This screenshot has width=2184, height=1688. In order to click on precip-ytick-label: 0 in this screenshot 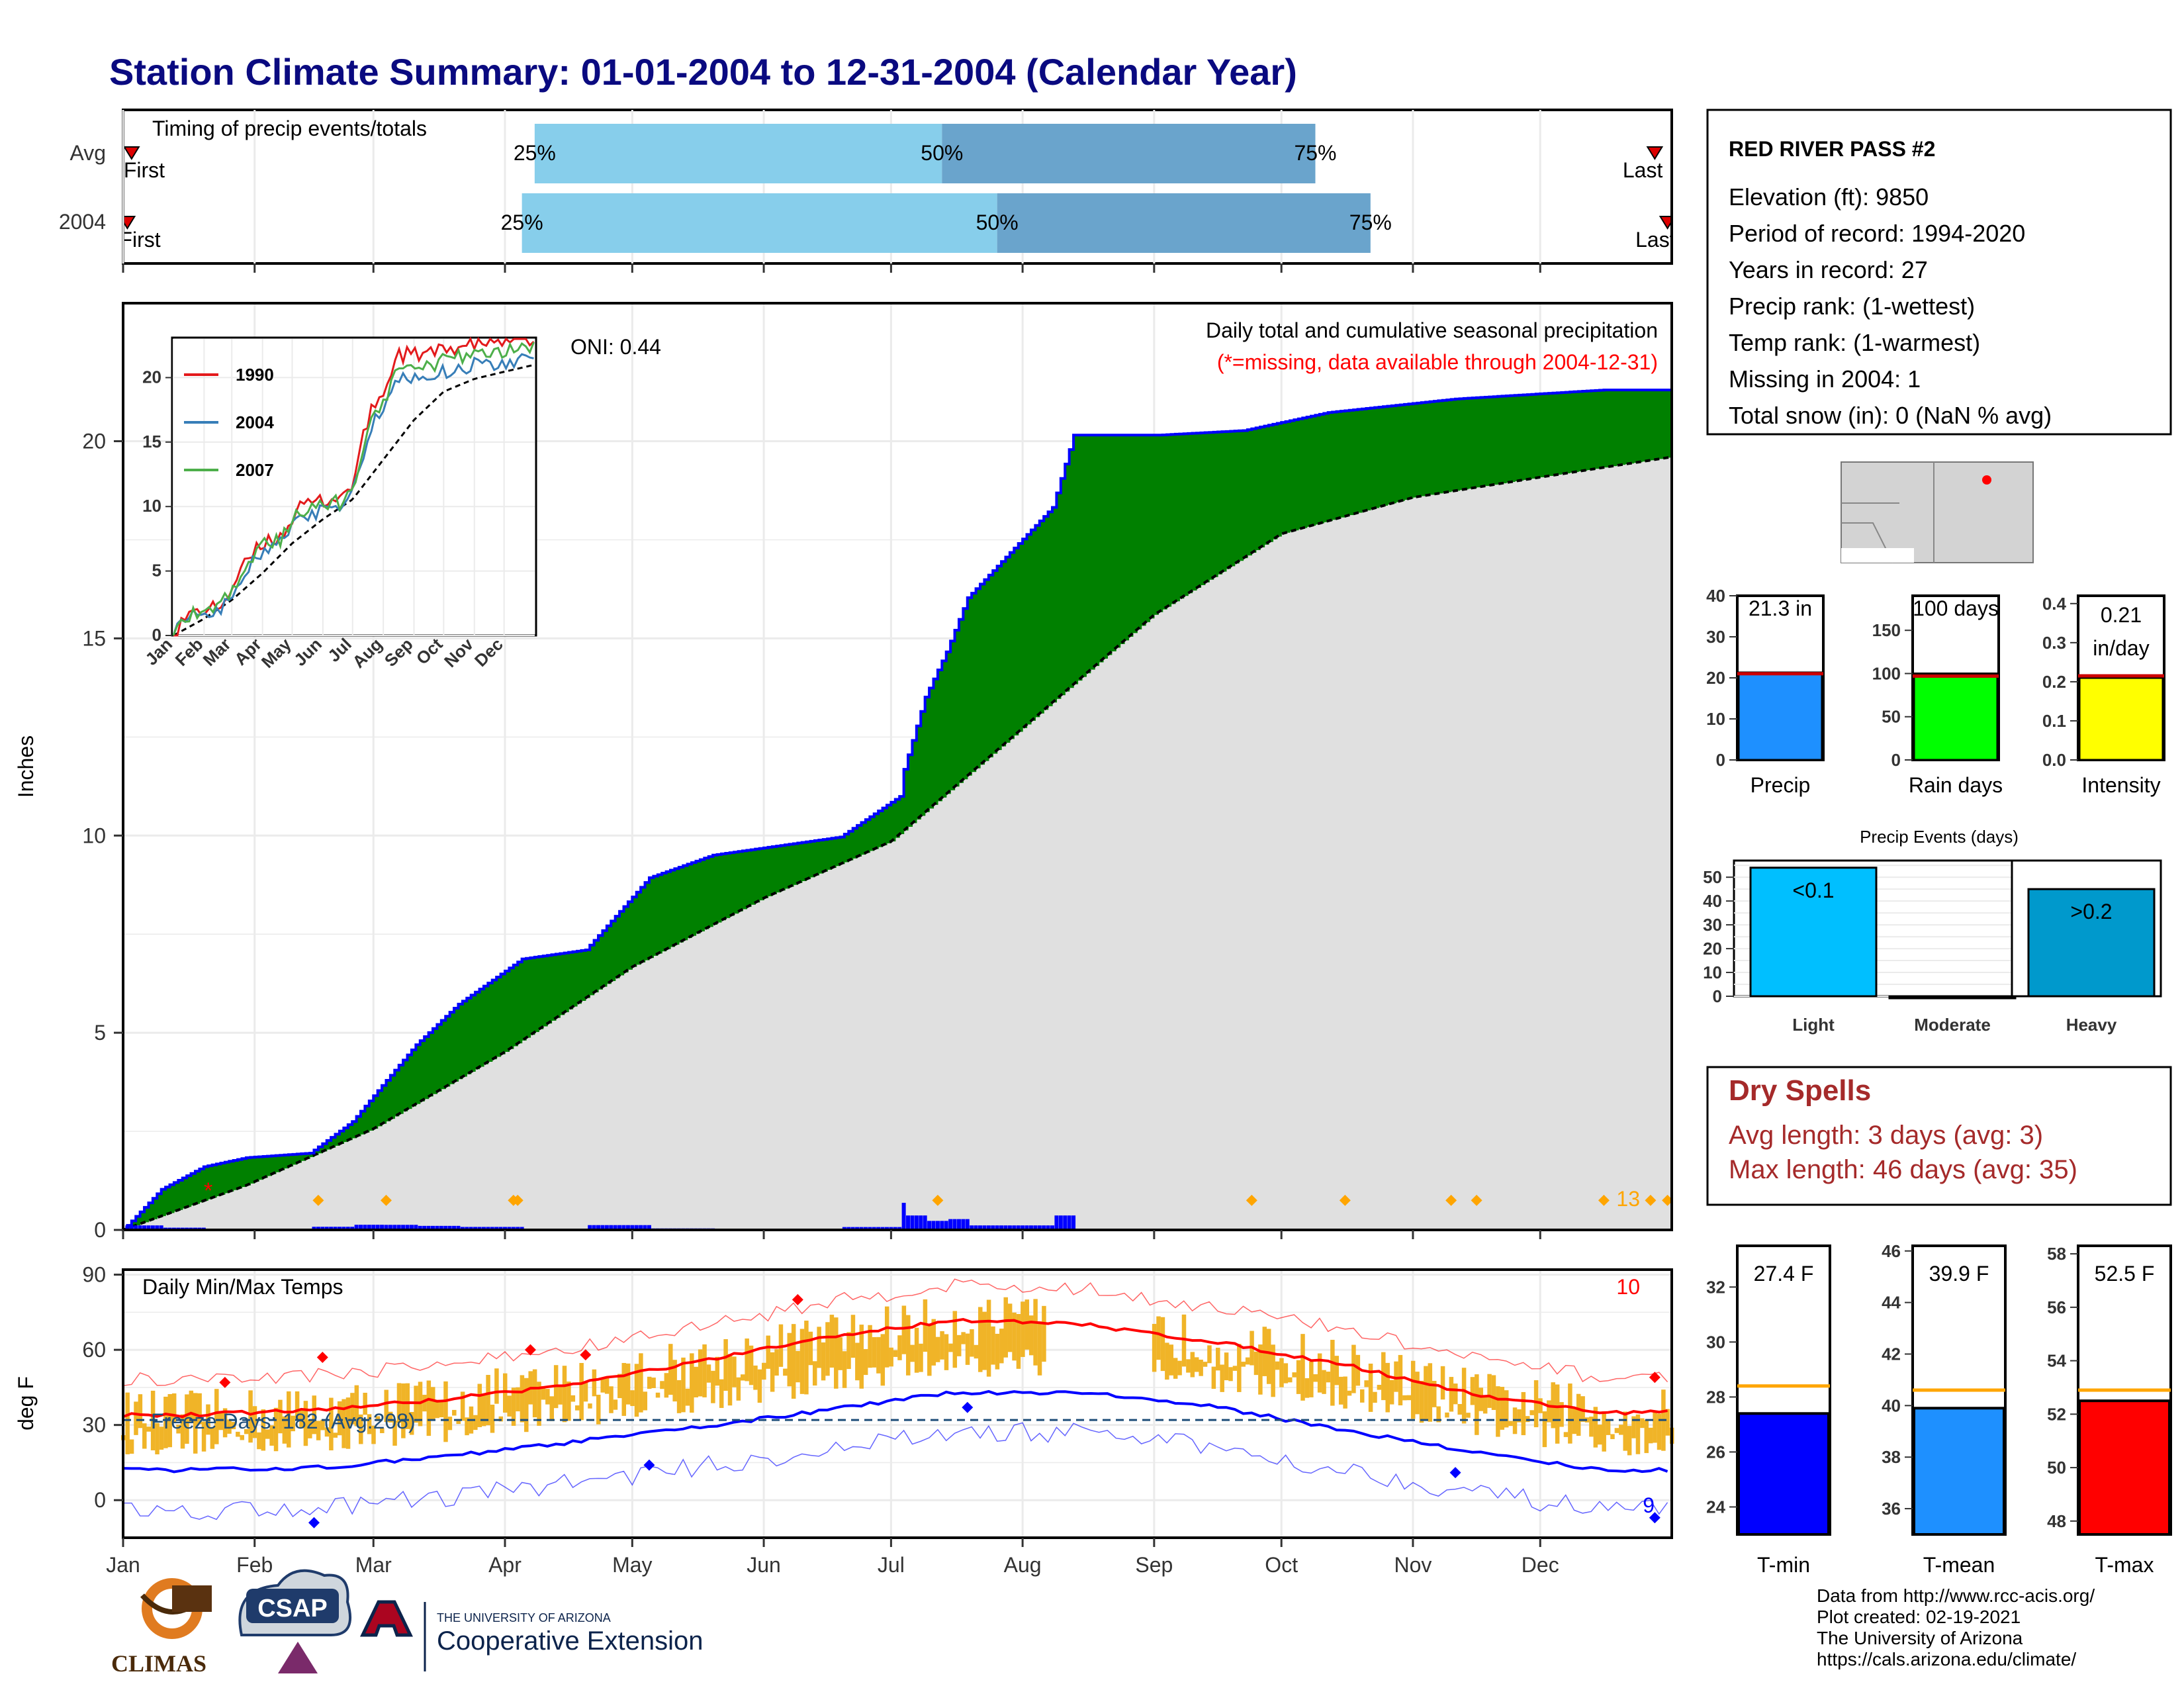, I will do `click(100, 1230)`.